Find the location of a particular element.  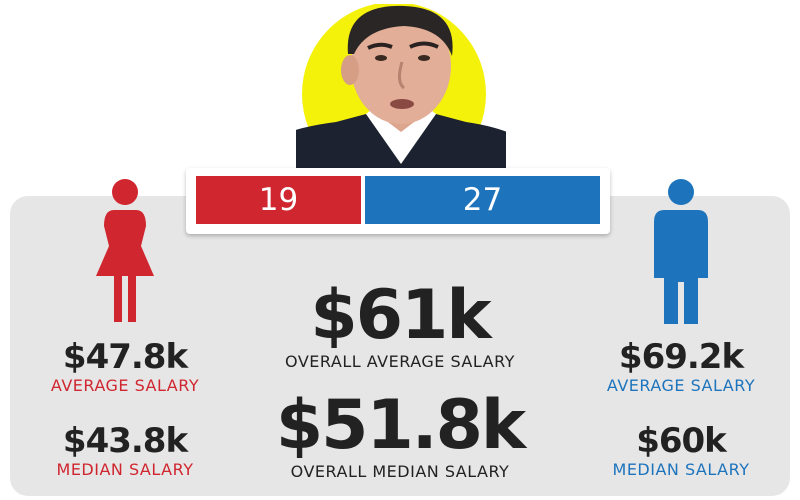

women-median-label: MEDIAN SALARY is located at coordinates (125, 469).